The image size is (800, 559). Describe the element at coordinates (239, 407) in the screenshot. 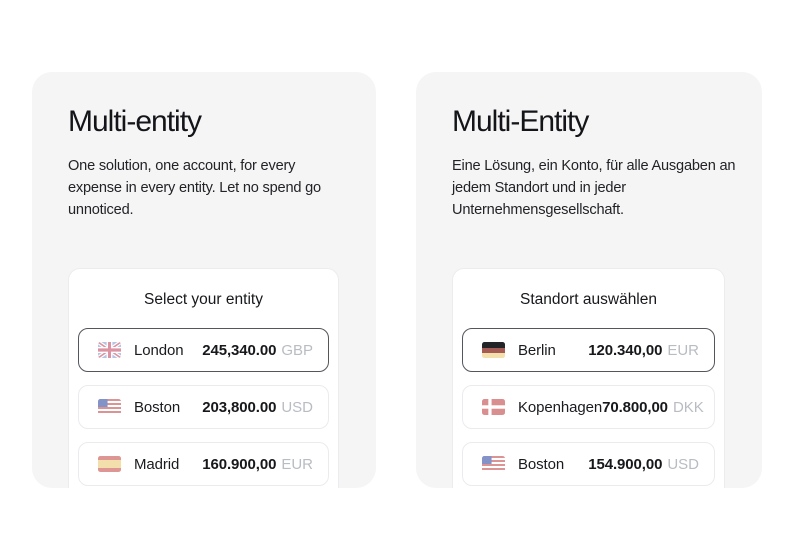

I see `entity-amount: 203,800.00` at that location.